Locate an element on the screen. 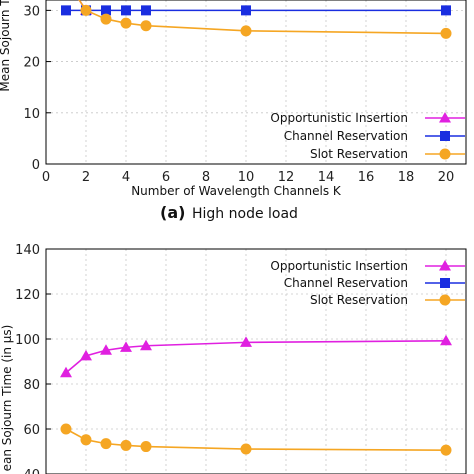 Image resolution: width=474 pixels, height=474 pixels. y-tick-label: 30 is located at coordinates (31, 11).